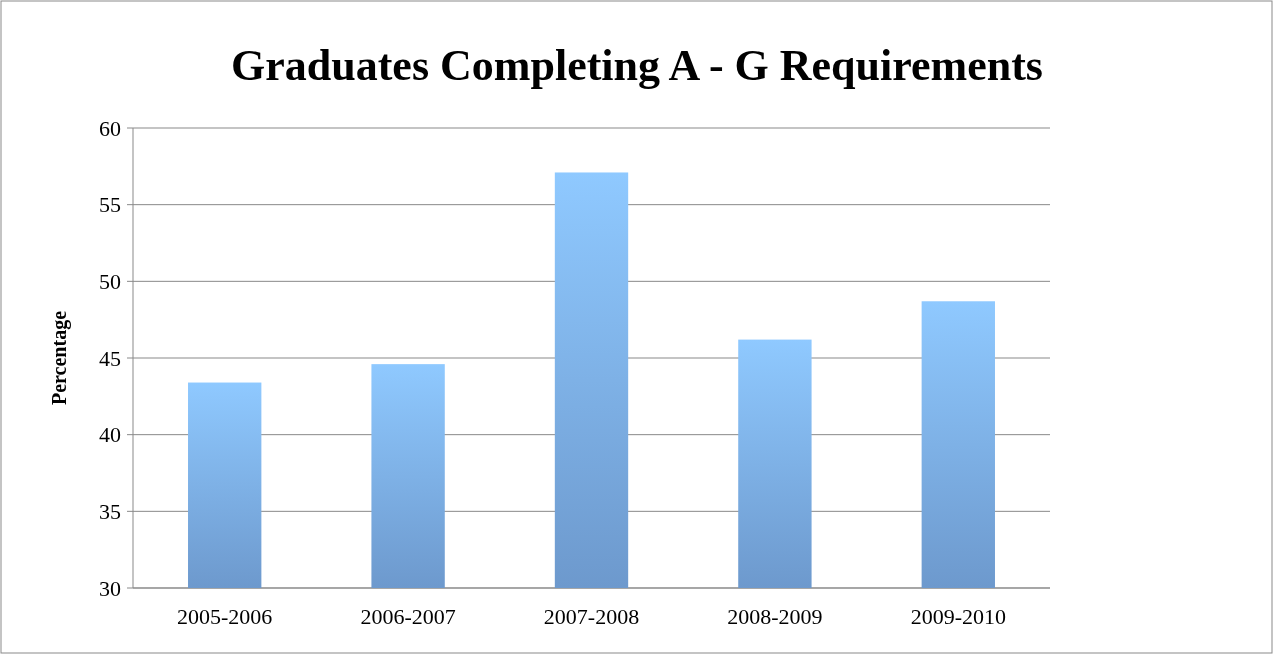 Image resolution: width=1273 pixels, height=654 pixels. What do you see at coordinates (110, 128) in the screenshot?
I see `y-tick-label: 60` at bounding box center [110, 128].